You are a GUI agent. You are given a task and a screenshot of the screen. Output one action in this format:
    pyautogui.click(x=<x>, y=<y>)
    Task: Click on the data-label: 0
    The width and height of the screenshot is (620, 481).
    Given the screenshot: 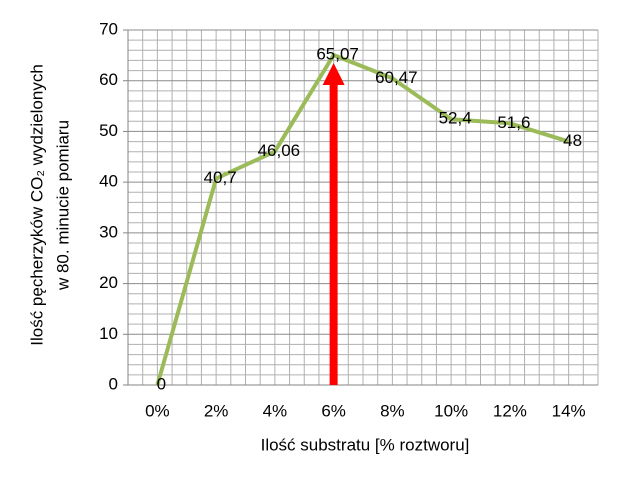 What is the action you would take?
    pyautogui.click(x=161, y=383)
    